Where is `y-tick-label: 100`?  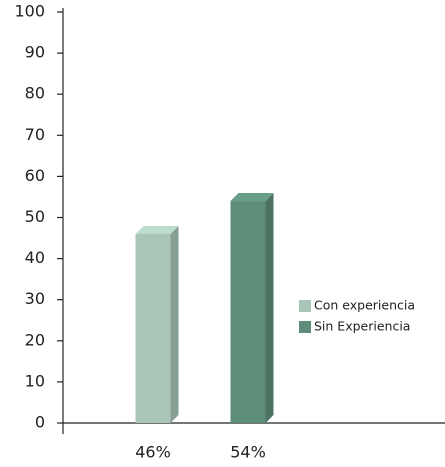 y-tick-label: 100 is located at coordinates (29, 11).